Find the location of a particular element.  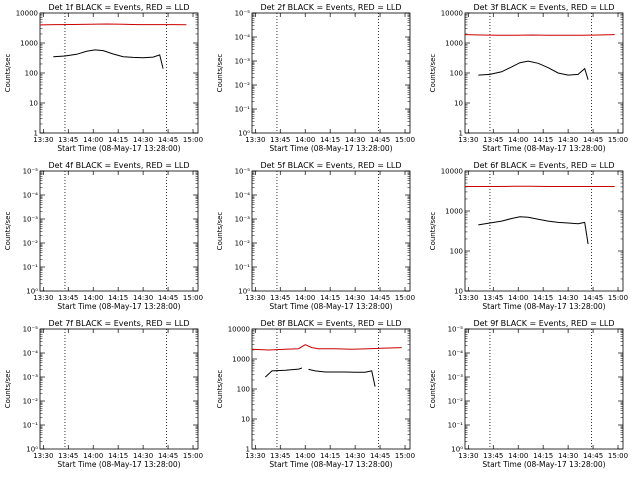

chart-title: Det 6f BLACK = Events, RED = LLD is located at coordinates (543, 165).